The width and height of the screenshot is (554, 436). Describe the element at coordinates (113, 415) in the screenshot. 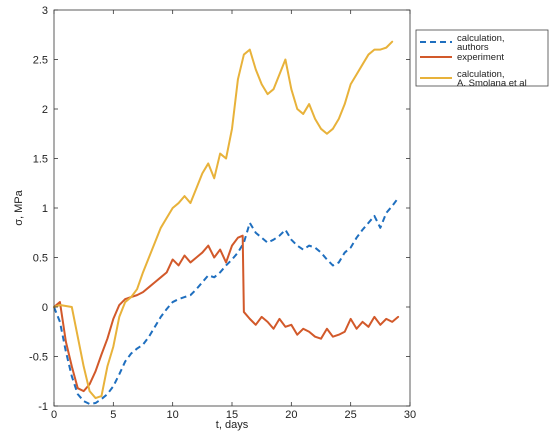

I see `x-tick-label: 5` at that location.